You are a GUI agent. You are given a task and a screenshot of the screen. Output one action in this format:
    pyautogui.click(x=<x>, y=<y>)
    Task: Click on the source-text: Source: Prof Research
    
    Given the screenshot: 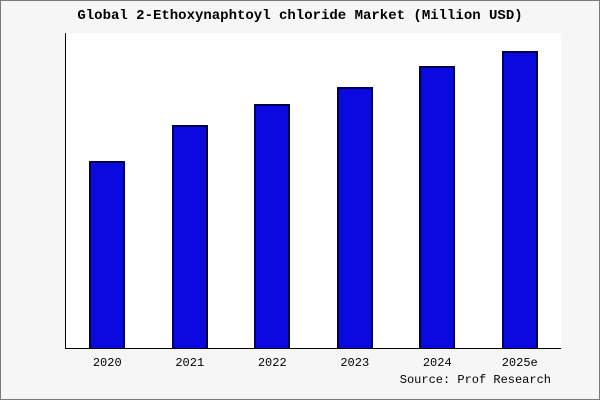 What is the action you would take?
    pyautogui.click(x=475, y=380)
    